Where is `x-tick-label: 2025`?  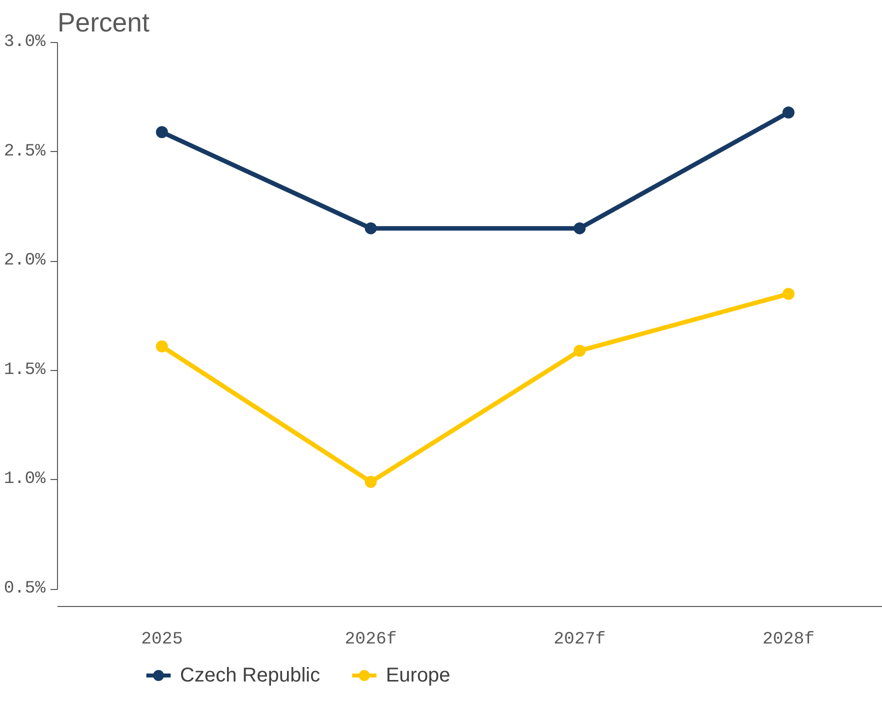 x-tick-label: 2025 is located at coordinates (162, 640).